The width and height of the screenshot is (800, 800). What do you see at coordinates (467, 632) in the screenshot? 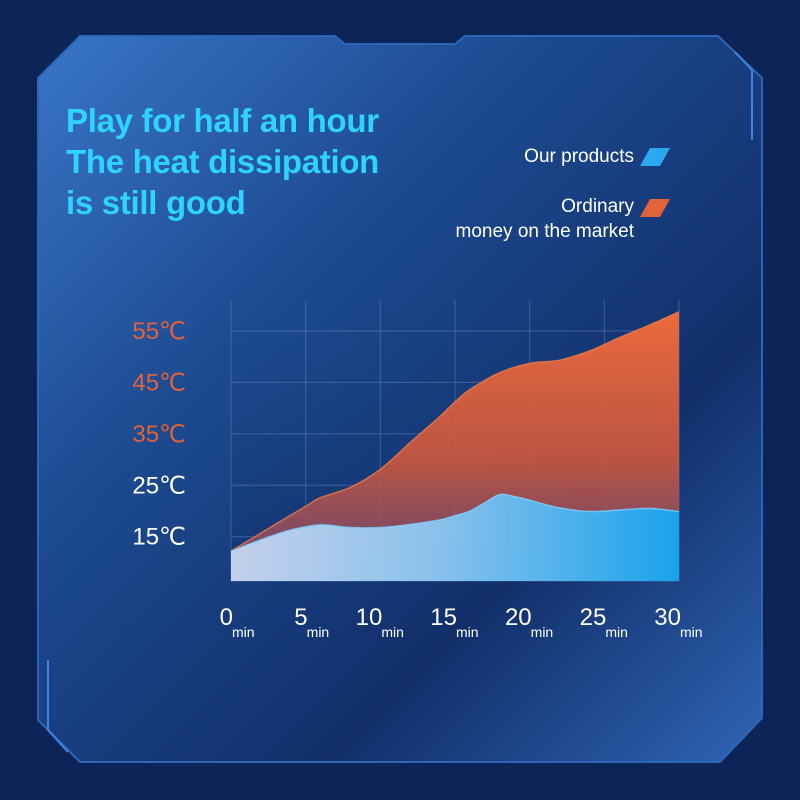
I see `x-tick-unit-3: min` at bounding box center [467, 632].